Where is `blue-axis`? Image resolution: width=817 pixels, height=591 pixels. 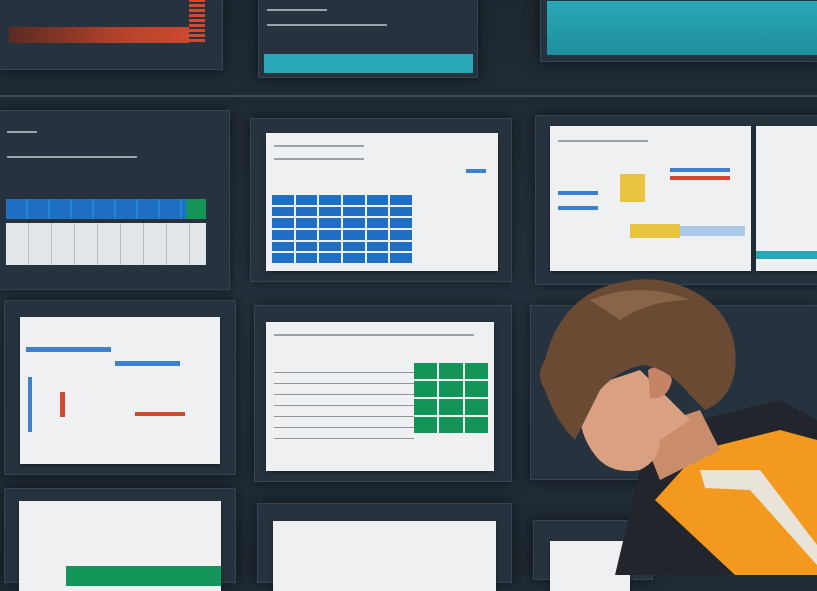 blue-axis is located at coordinates (30, 404).